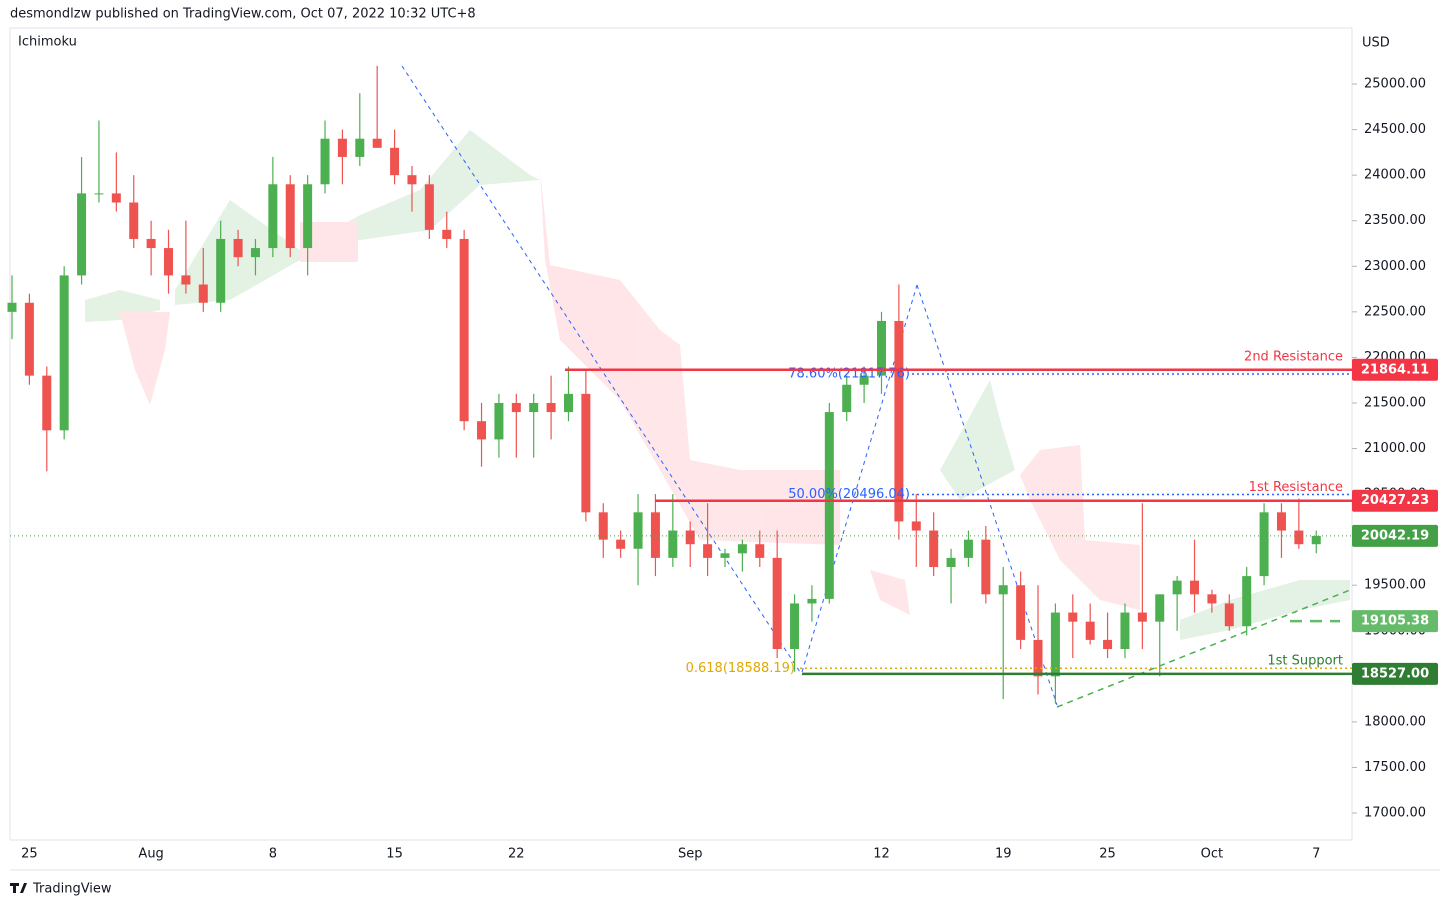 The image size is (1450, 907). Describe the element at coordinates (1395, 500) in the screenshot. I see `price-tag-label: 20427.23` at that location.